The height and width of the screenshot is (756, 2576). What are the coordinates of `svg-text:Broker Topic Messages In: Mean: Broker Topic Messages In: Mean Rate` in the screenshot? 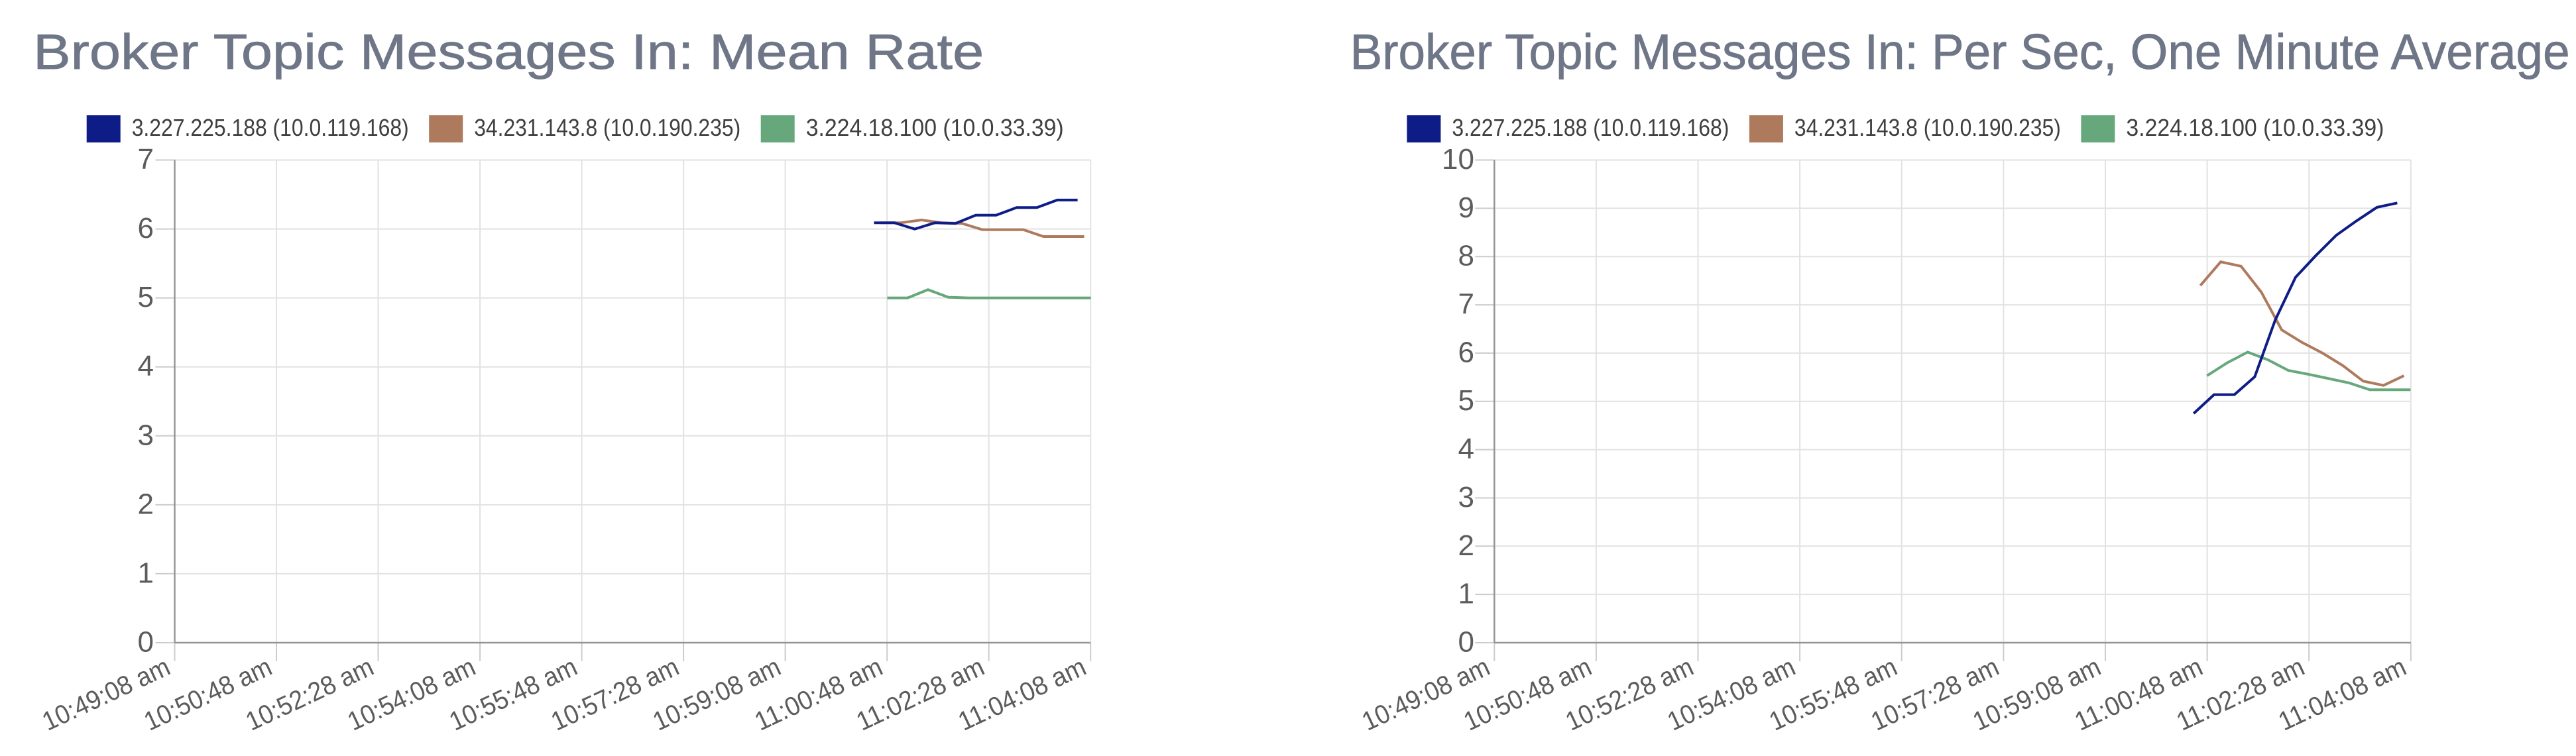 It's located at (508, 52).